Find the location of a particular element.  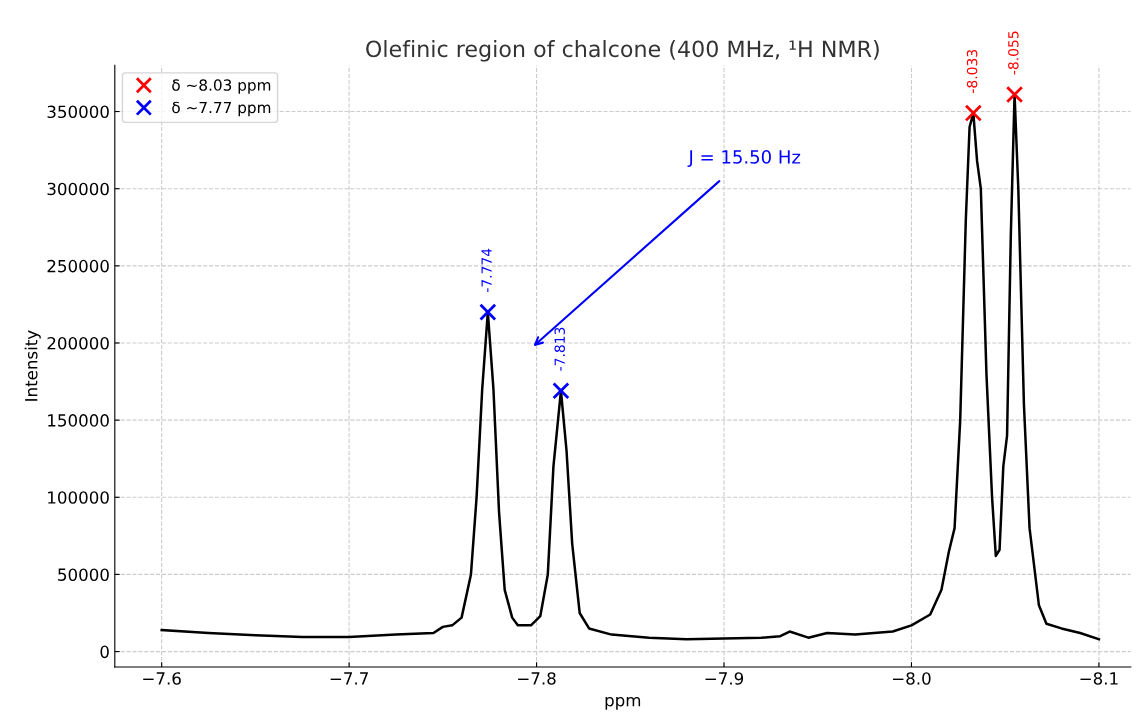

x-tick-label: −8.1 is located at coordinates (1099, 678).